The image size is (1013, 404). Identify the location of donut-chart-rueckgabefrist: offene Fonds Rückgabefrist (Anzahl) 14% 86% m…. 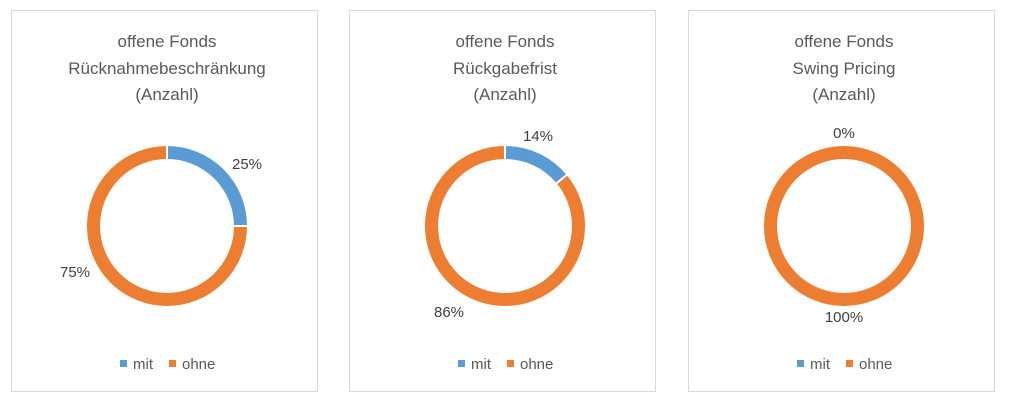
(505, 202).